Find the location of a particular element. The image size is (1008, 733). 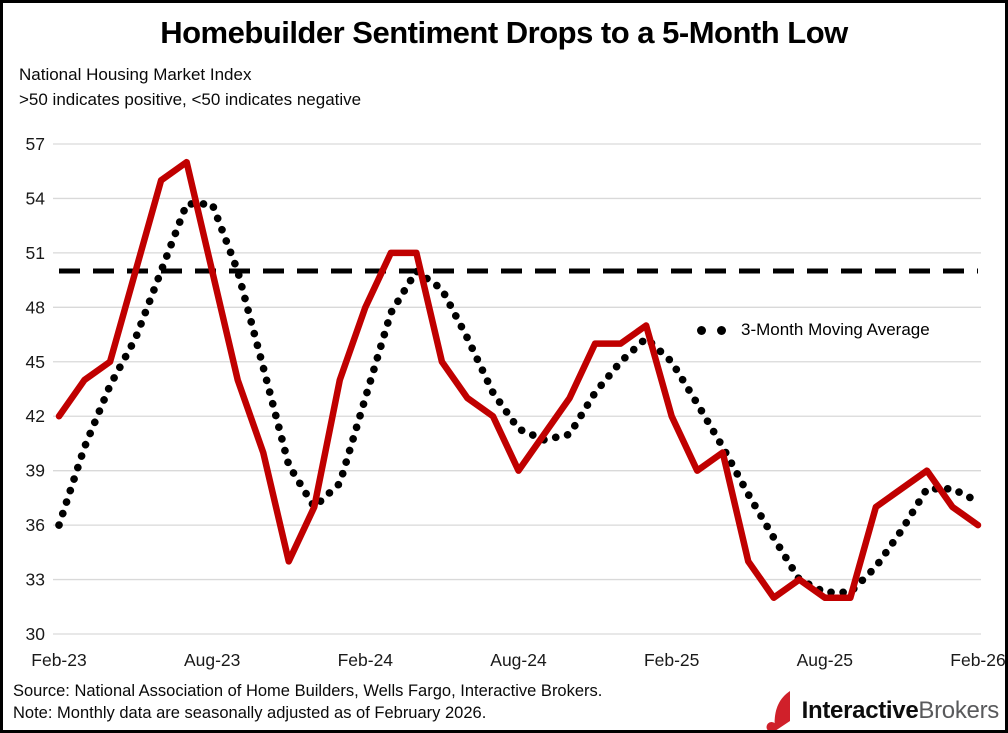

legend: 3-Month Moving Average is located at coordinates (813, 330).